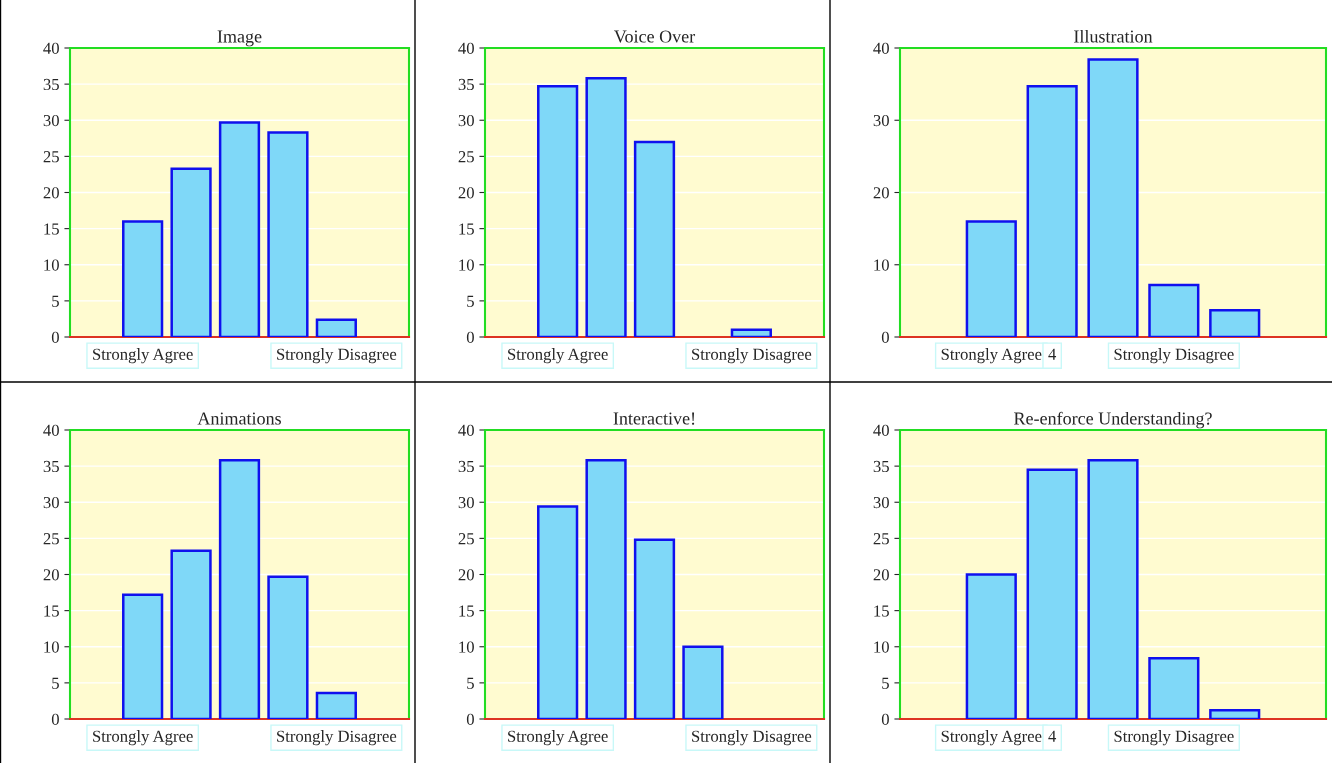 This screenshot has height=763, width=1332. I want to click on chart-title: Interactive!, so click(654, 418).